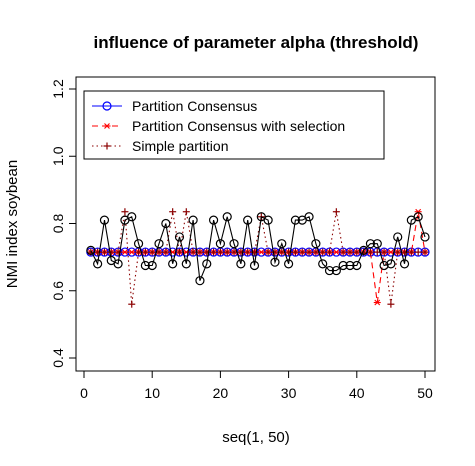 Image resolution: width=475 pixels, height=466 pixels. I want to click on legend-entry: Simple partition, so click(160, 146).